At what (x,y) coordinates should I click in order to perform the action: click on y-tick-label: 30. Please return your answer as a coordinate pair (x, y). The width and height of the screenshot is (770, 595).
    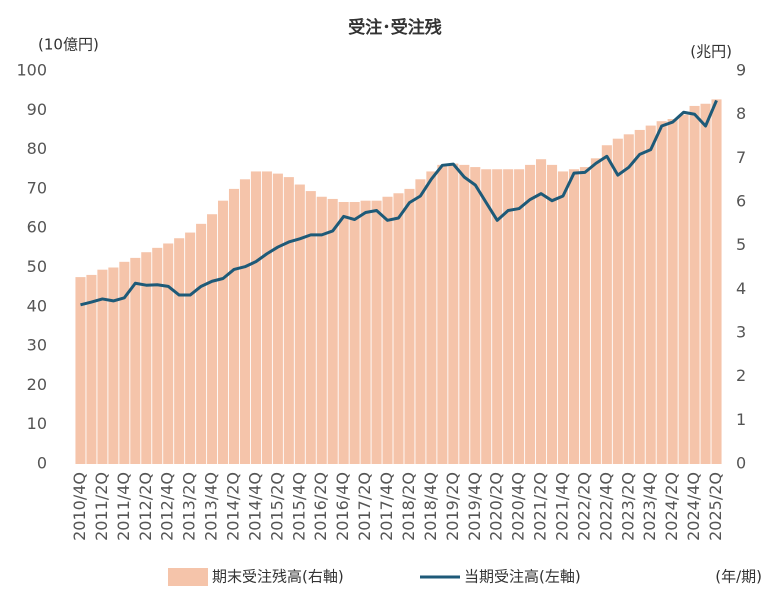
    Looking at the image, I should click on (37, 345).